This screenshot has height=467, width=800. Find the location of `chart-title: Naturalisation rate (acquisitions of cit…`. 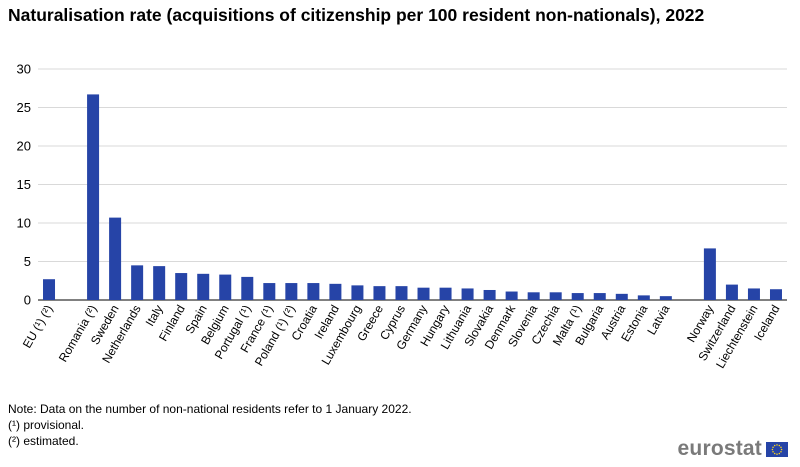

chart-title: Naturalisation rate (acquisitions of cit… is located at coordinates (356, 15).